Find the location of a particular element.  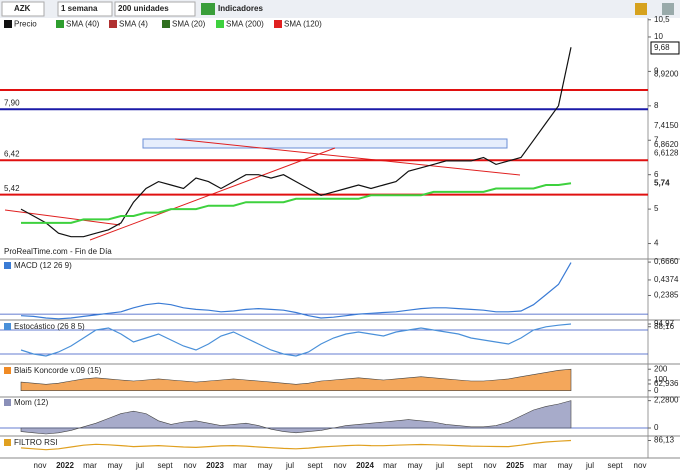

y-tick-label: 100 is located at coordinates (661, 379).